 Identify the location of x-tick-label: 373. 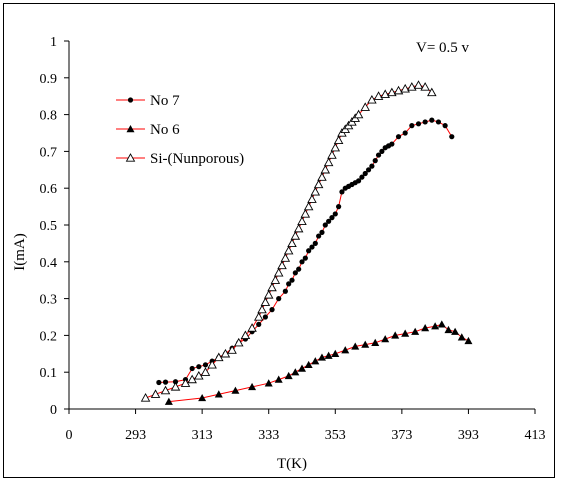
(401, 435).